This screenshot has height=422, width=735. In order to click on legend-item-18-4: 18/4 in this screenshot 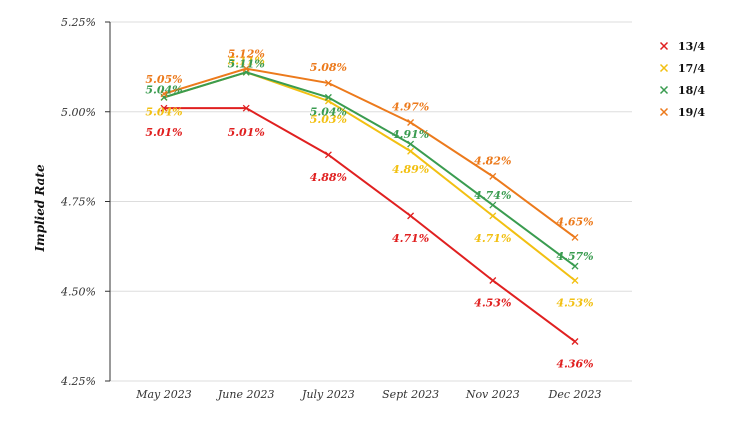, I will do `click(682, 90)`.